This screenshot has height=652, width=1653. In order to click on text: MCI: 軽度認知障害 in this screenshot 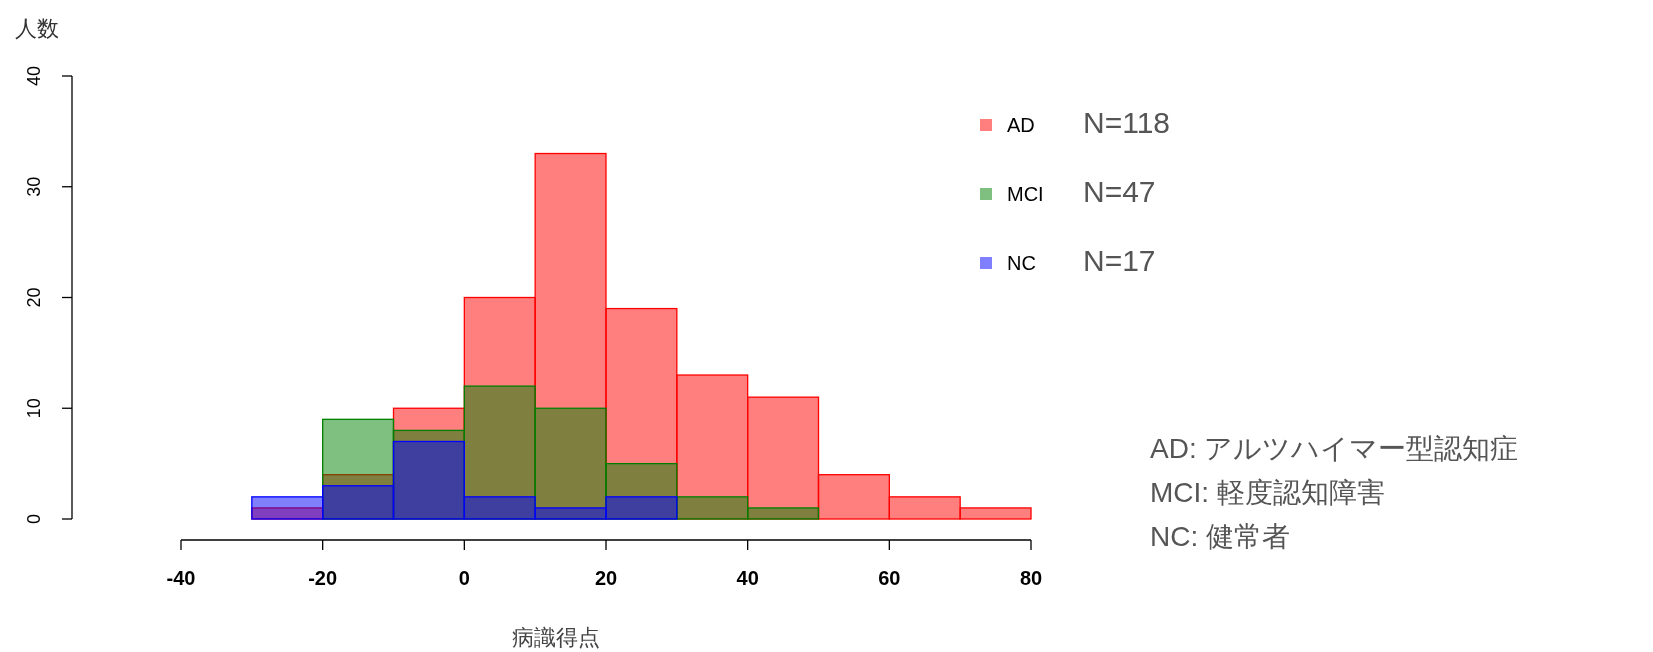, I will do `click(1267, 492)`.